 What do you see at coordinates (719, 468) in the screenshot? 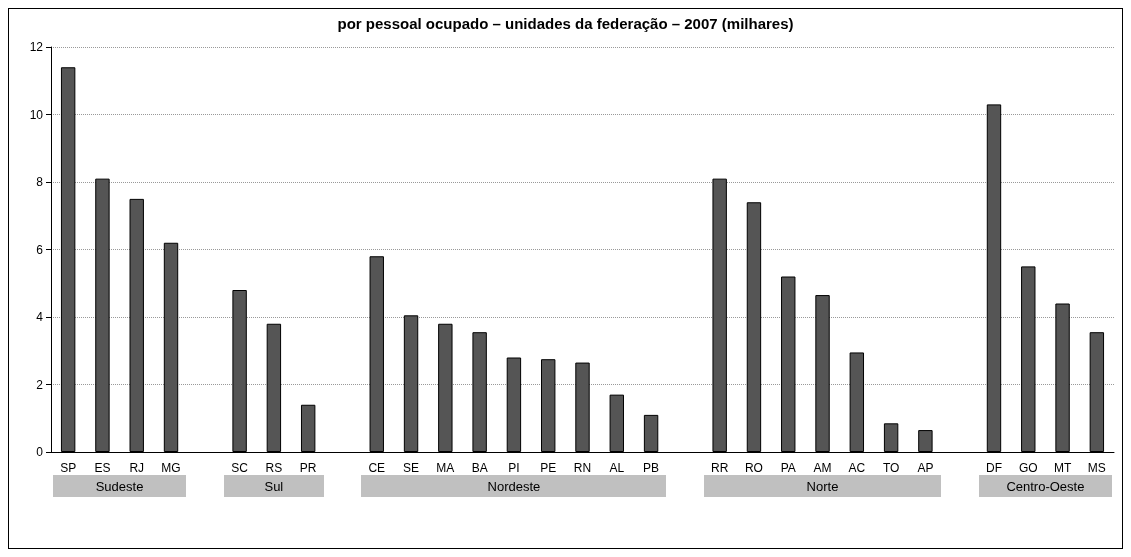
I see `x-tick-label: RR` at bounding box center [719, 468].